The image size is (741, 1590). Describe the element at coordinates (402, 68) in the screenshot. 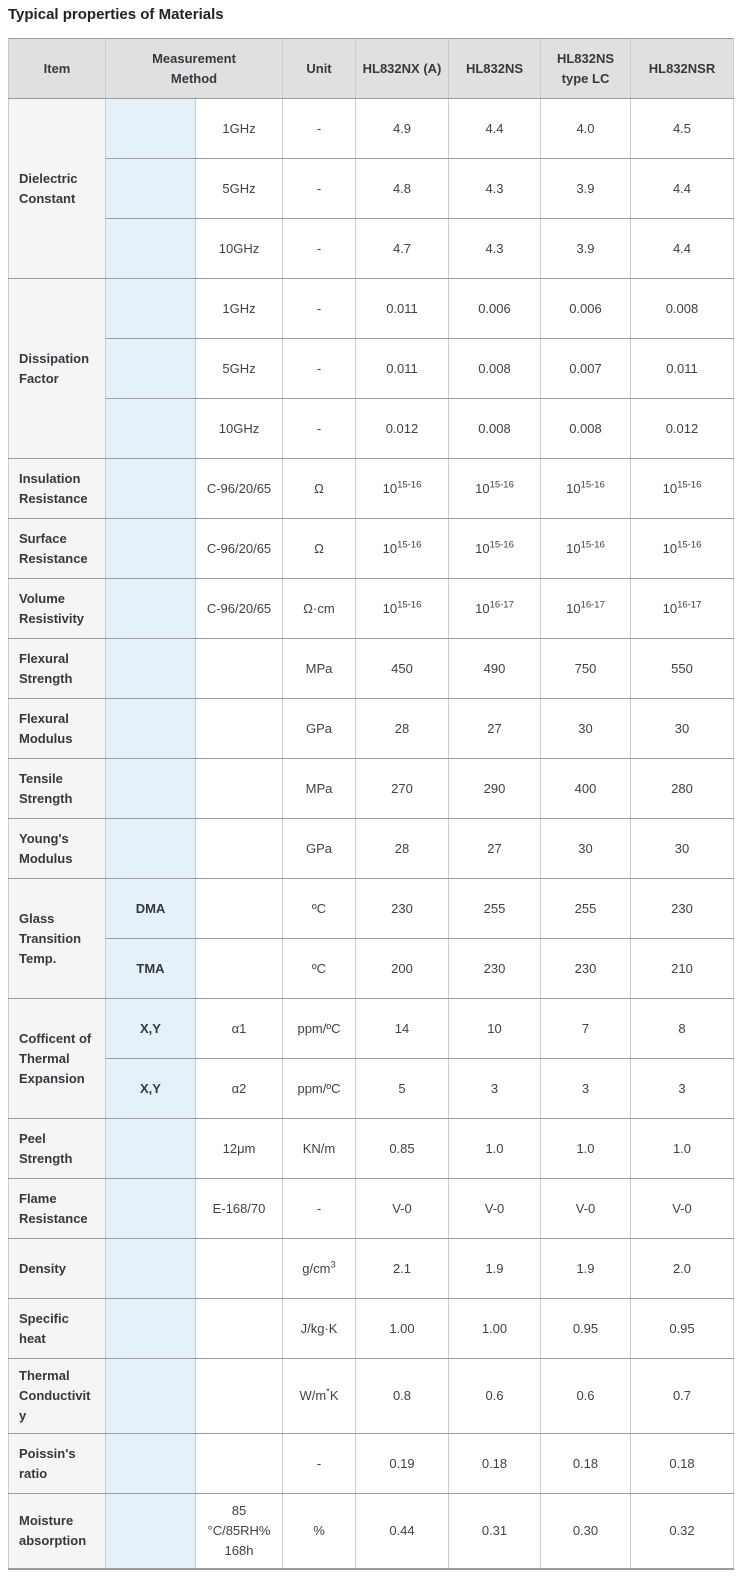

I see `col-header-hl832nx-a: HL832NX (A)` at that location.